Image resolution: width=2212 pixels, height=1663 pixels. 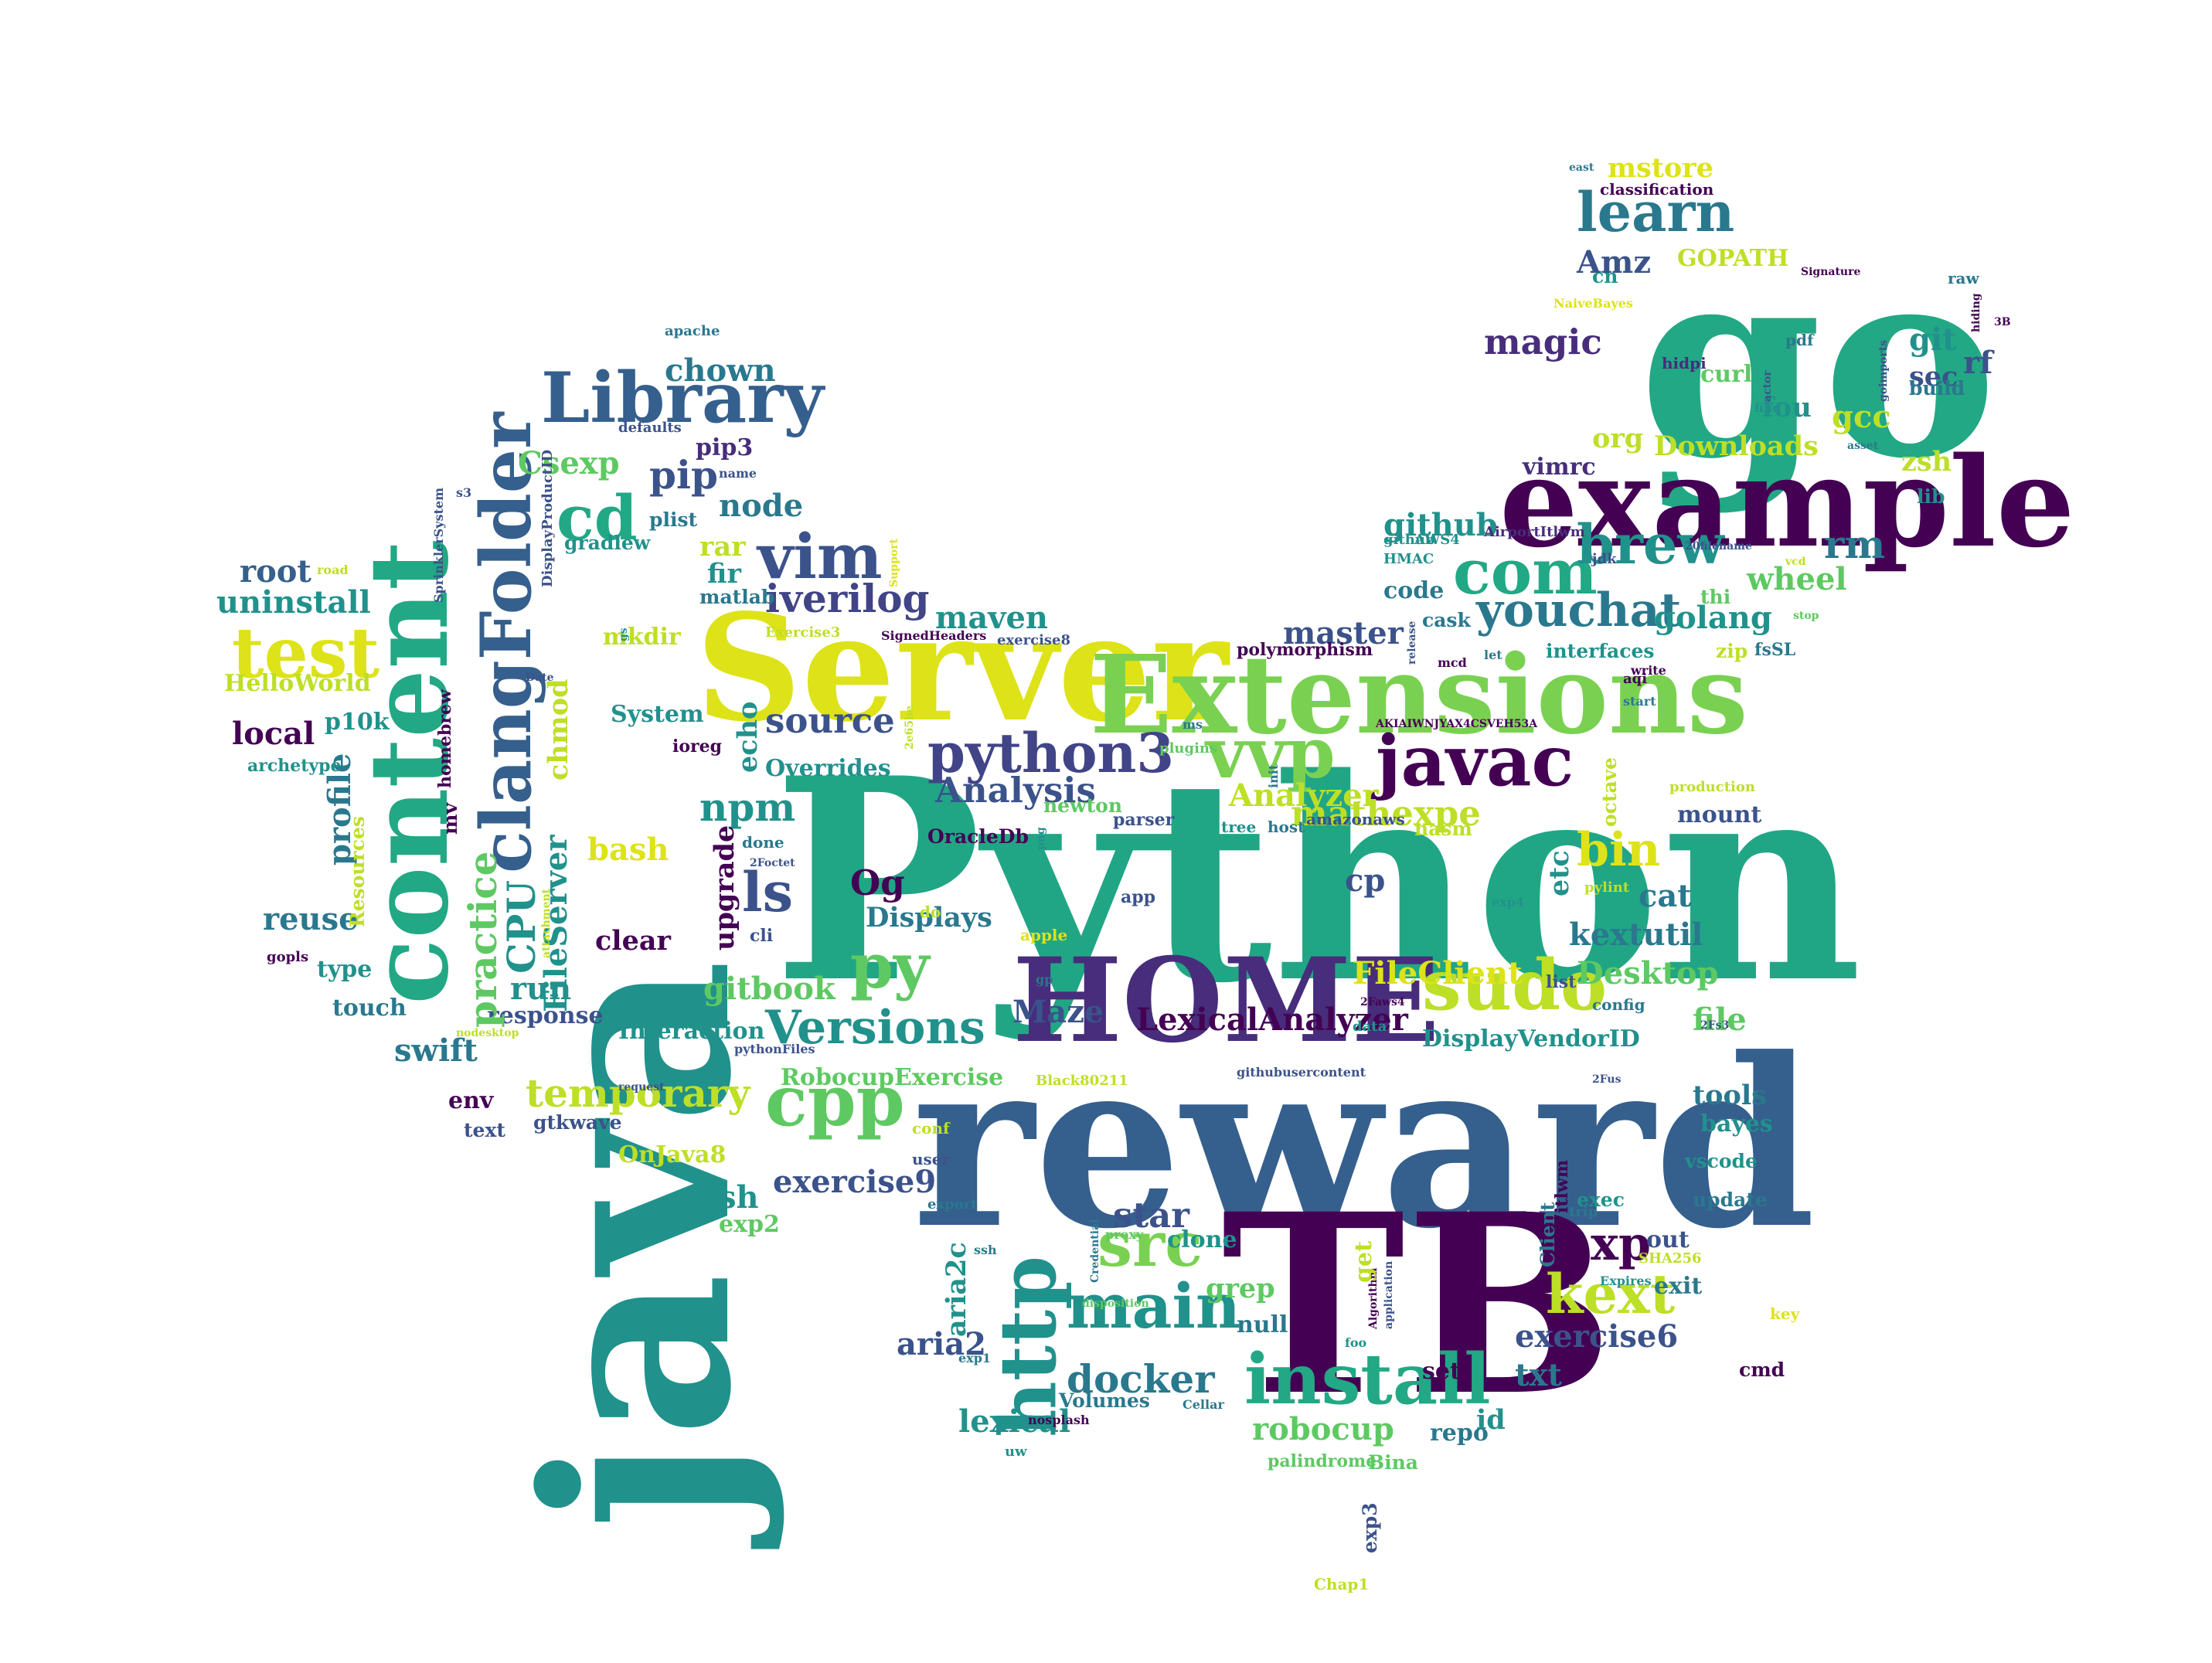 I want to click on word-cloud-word: mstore, so click(x=1660, y=168).